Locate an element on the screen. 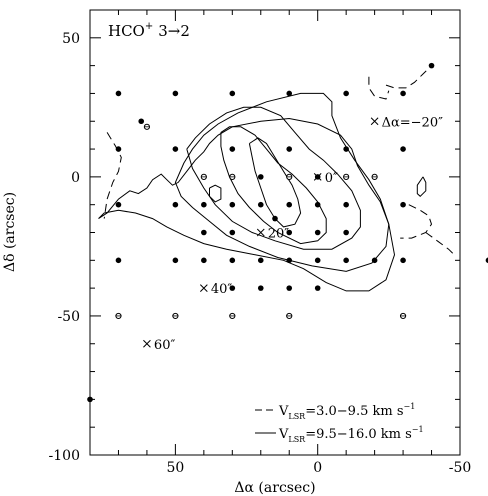 Image resolution: width=488 pixels, height=496 pixels. y-tick-label-1: 0 is located at coordinates (75, 178).